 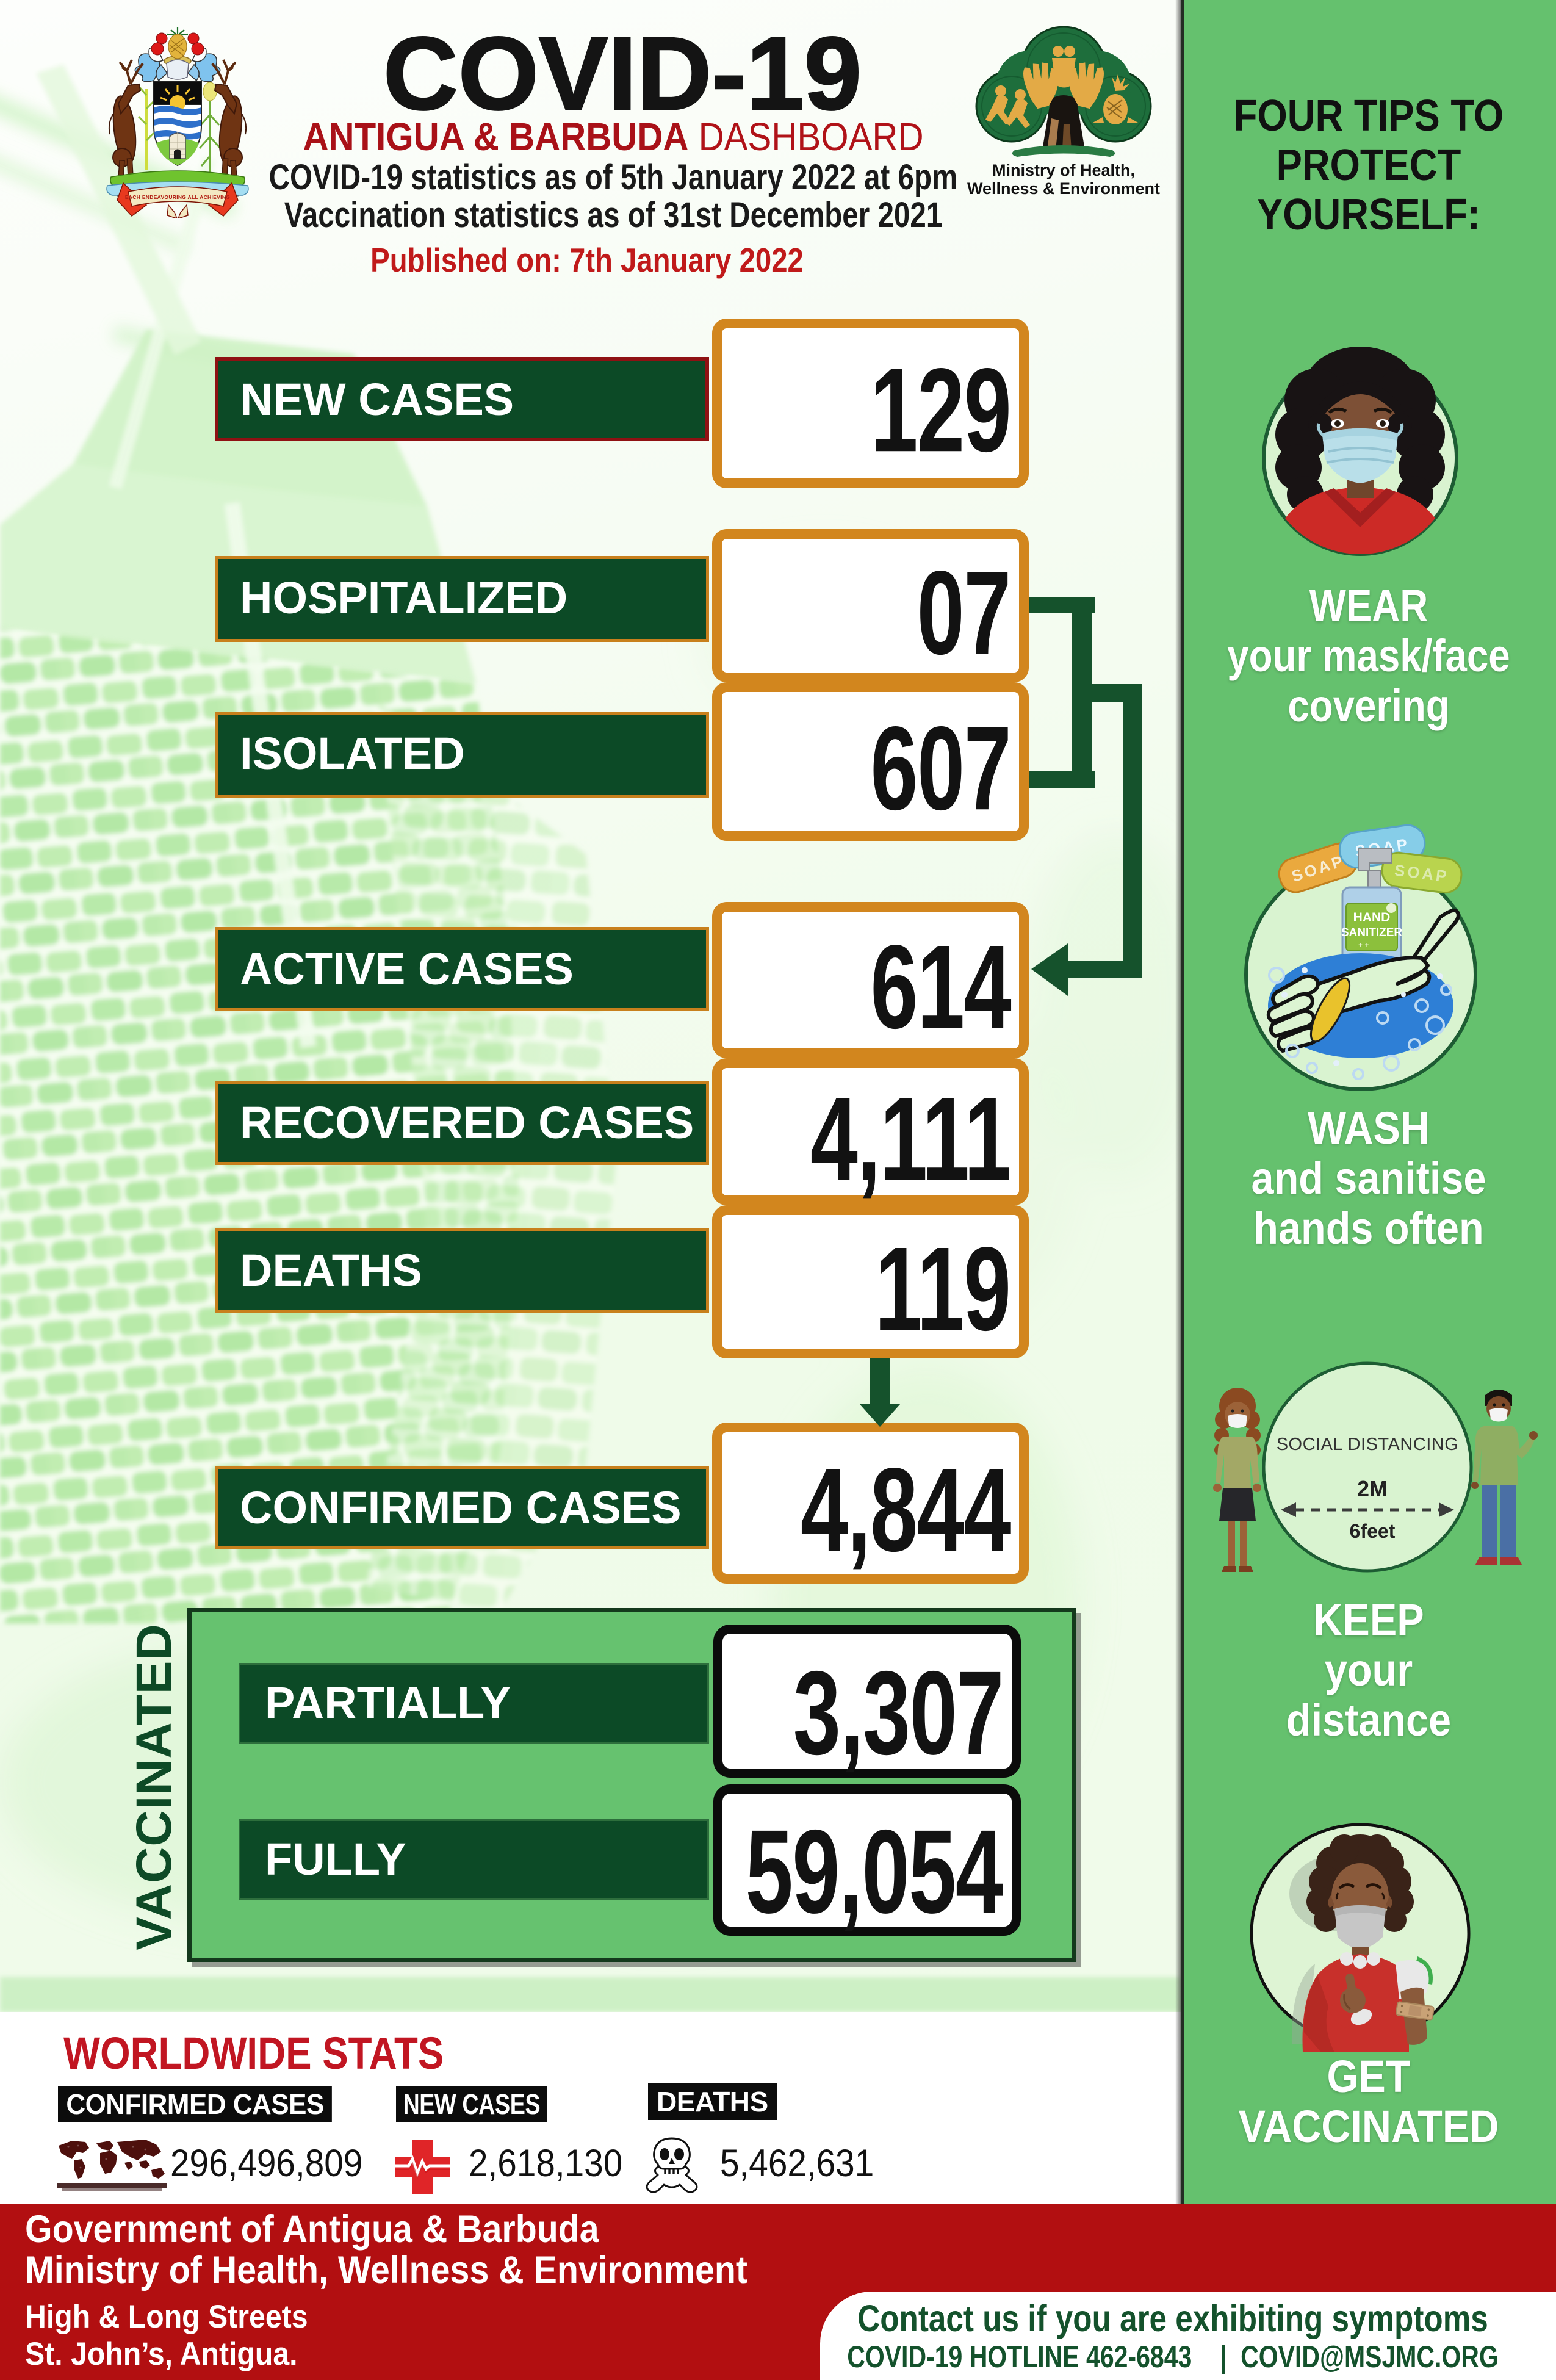 I want to click on svg-text: 6feet, so click(x=1373, y=1531).